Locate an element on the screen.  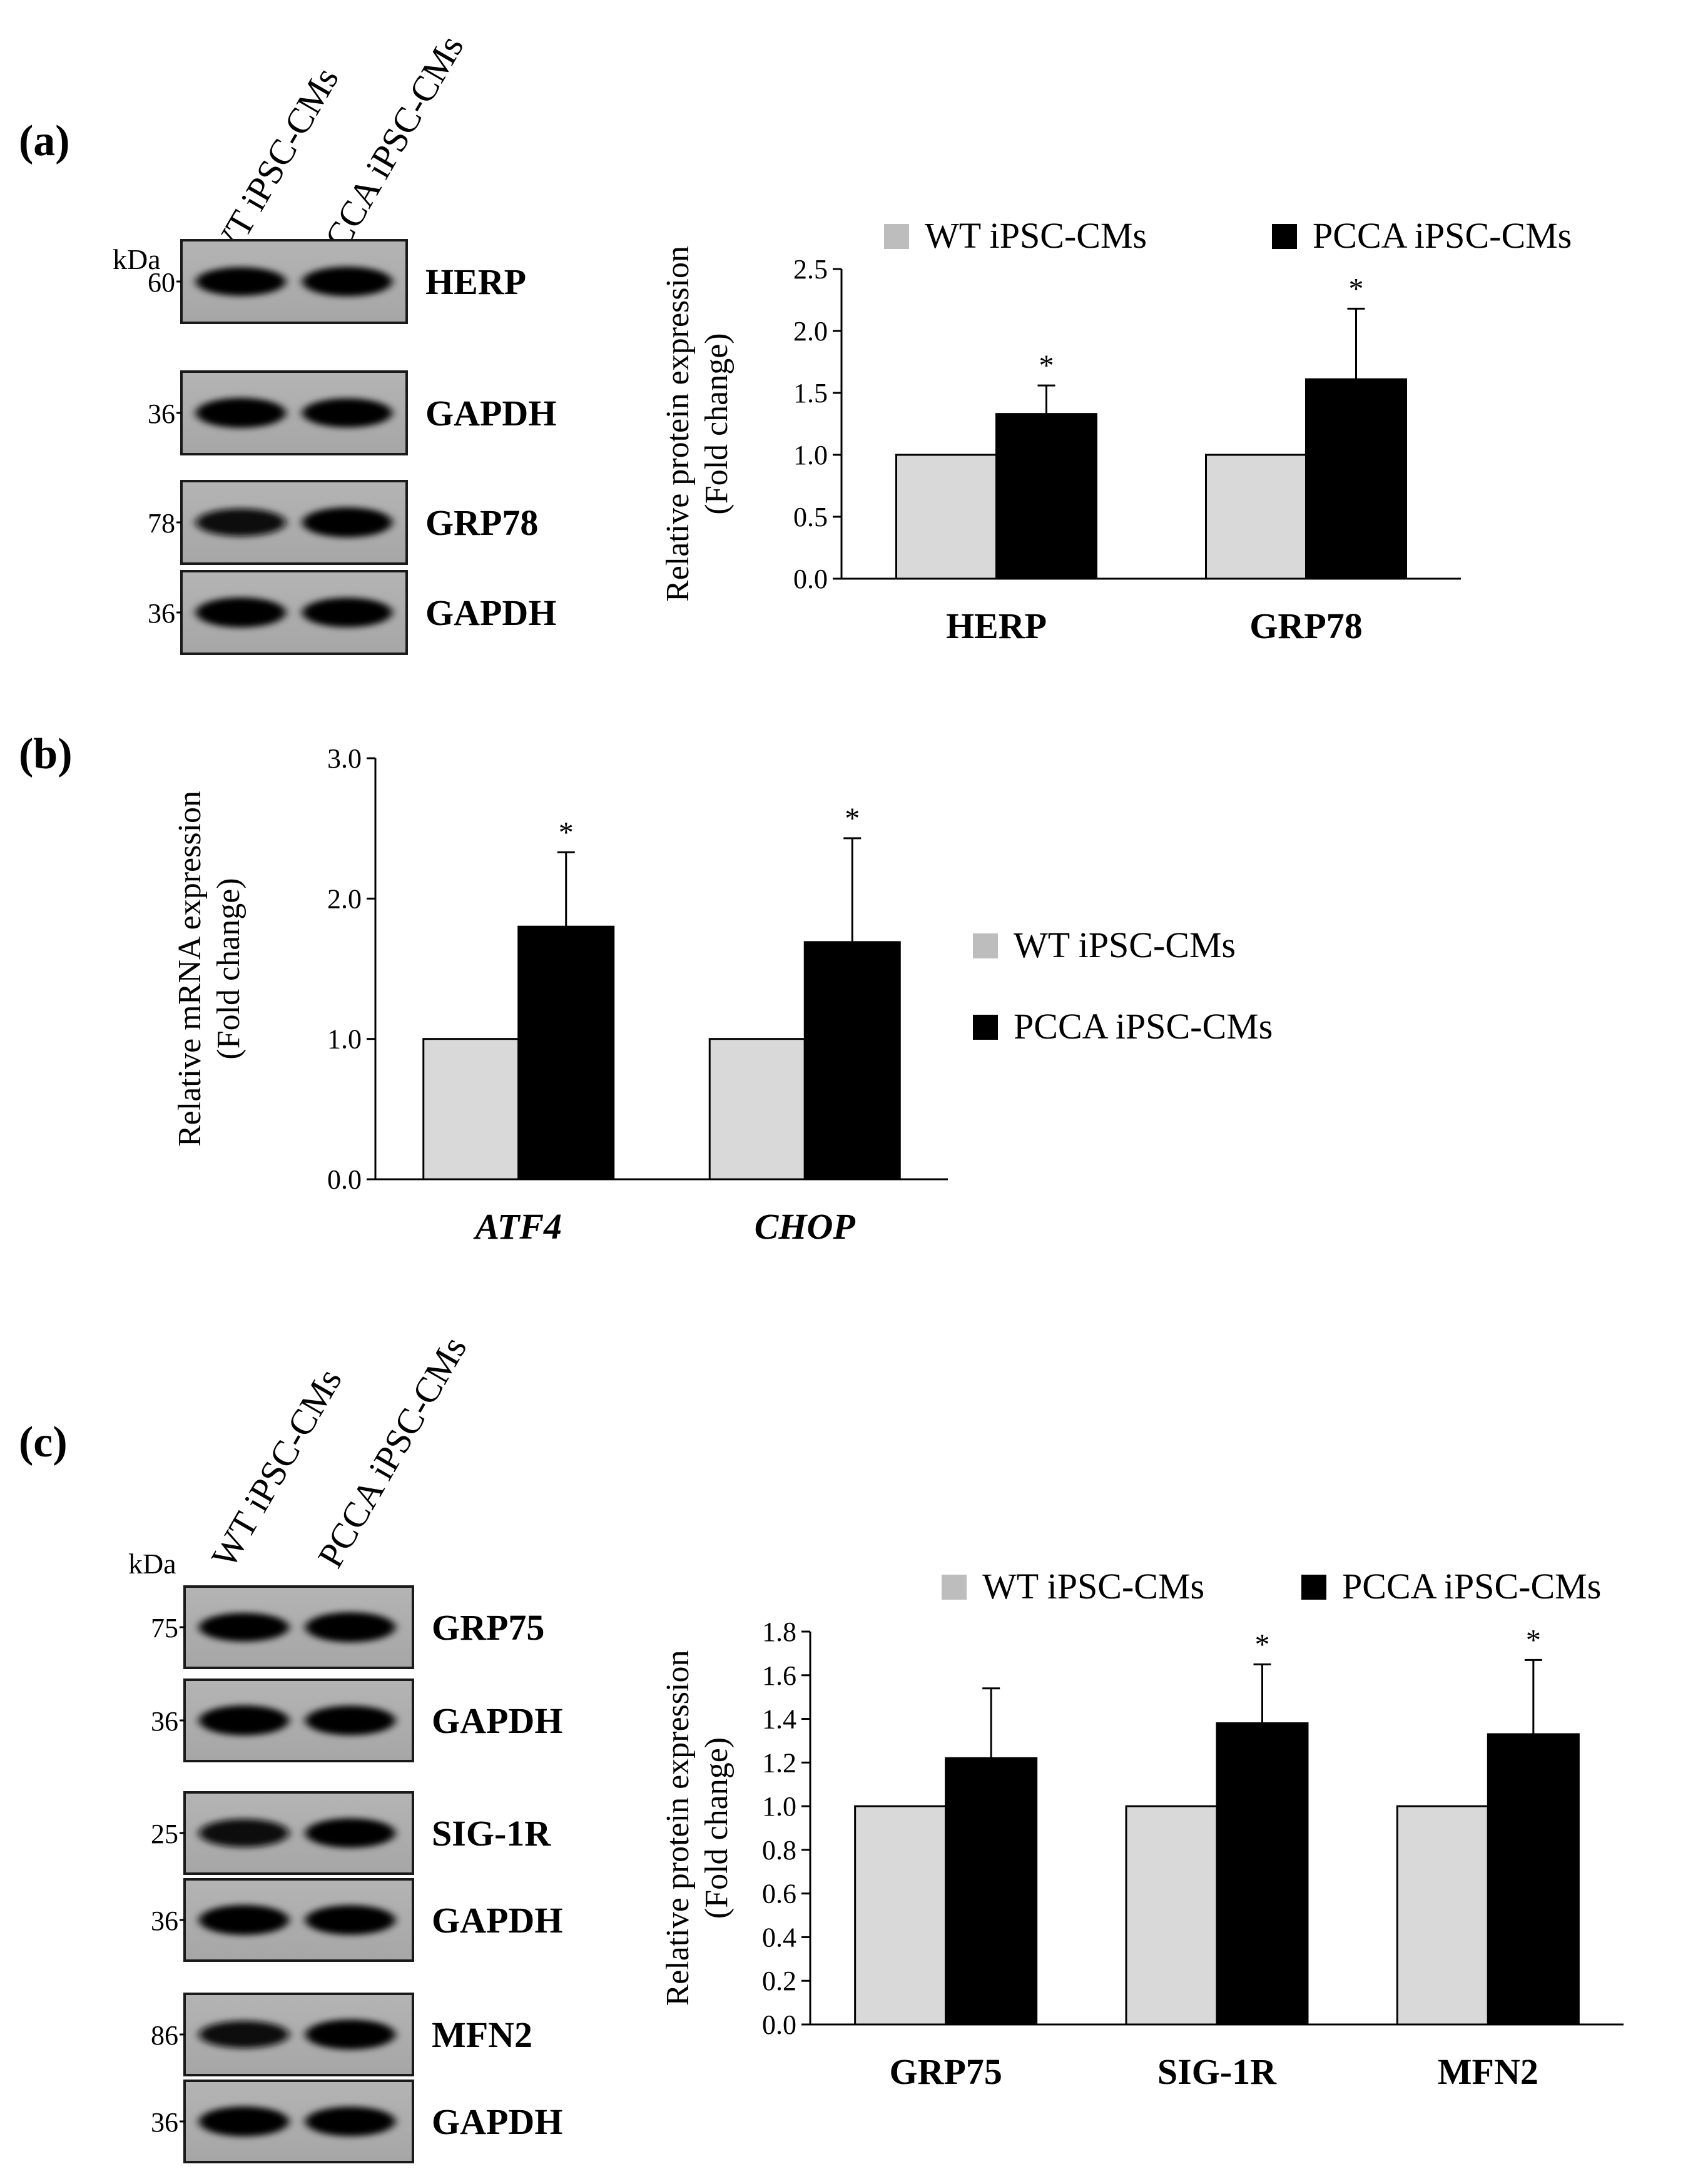
kda-label: kDa is located at coordinates (137, 259).